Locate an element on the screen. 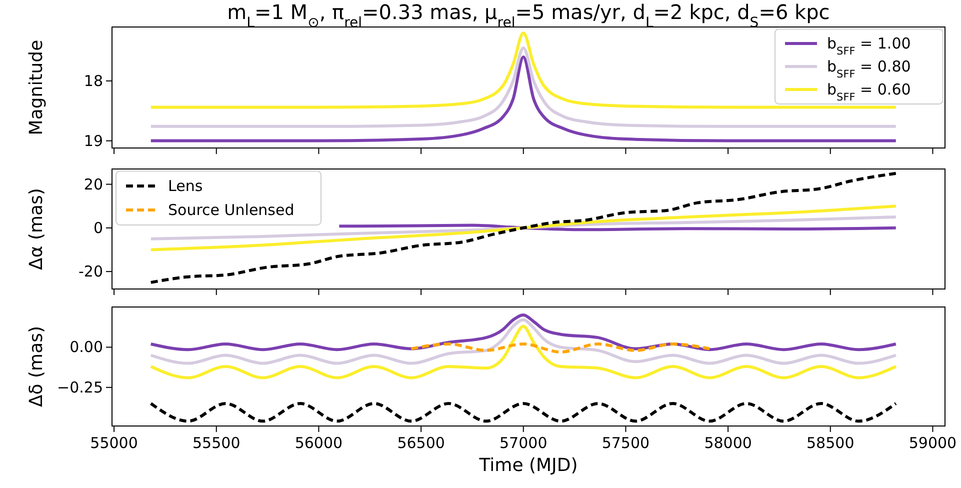 The width and height of the screenshot is (961, 488). x-tick-label: 57500 is located at coordinates (626, 443).